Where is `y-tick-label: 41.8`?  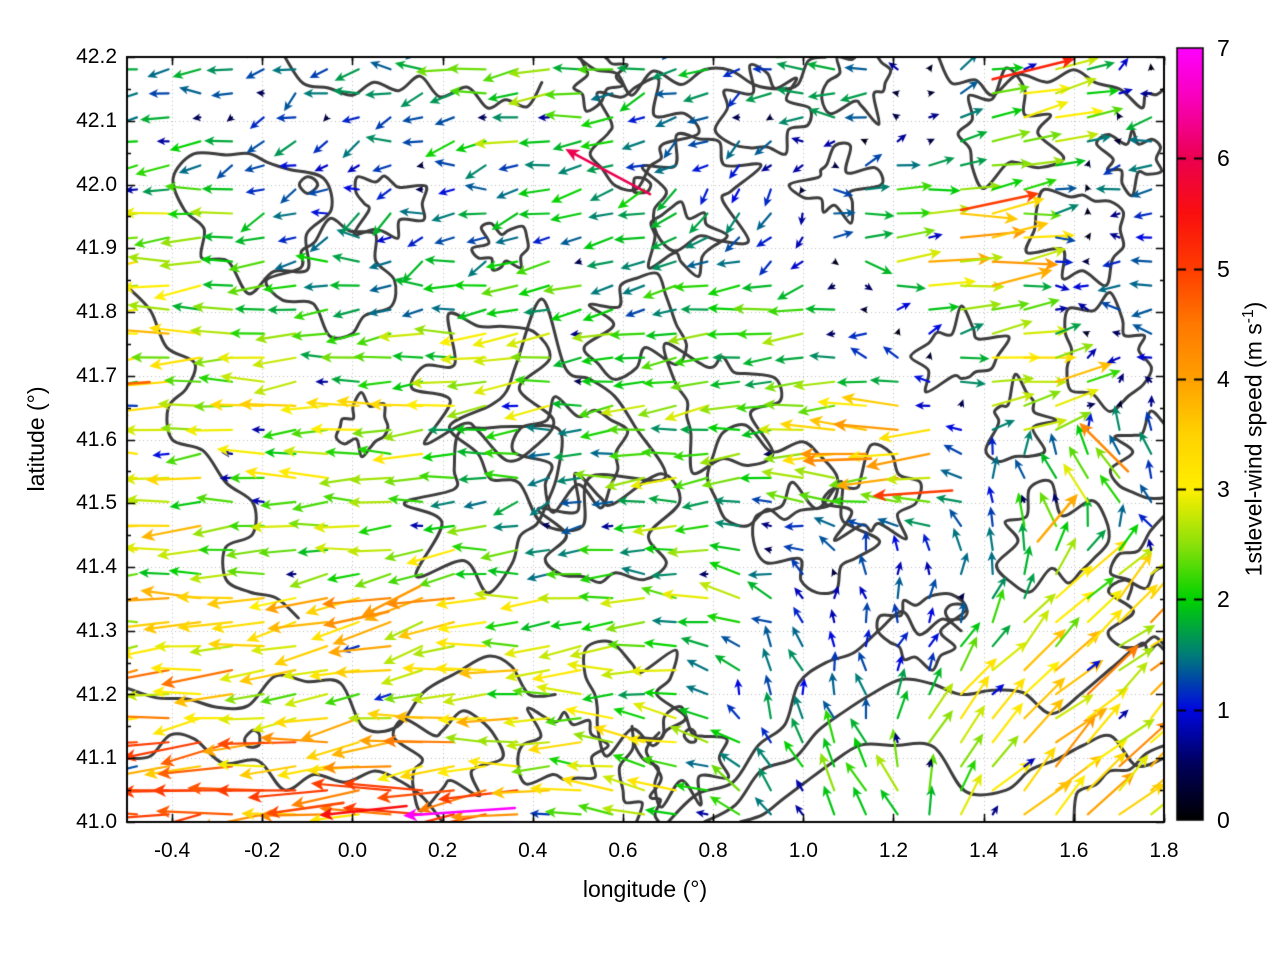 y-tick-label: 41.8 is located at coordinates (96, 311).